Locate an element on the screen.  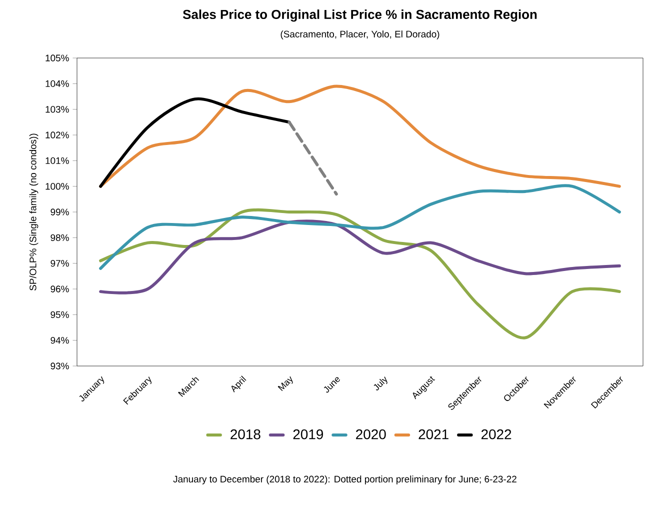
x-tick-label: July is located at coordinates (381, 383).